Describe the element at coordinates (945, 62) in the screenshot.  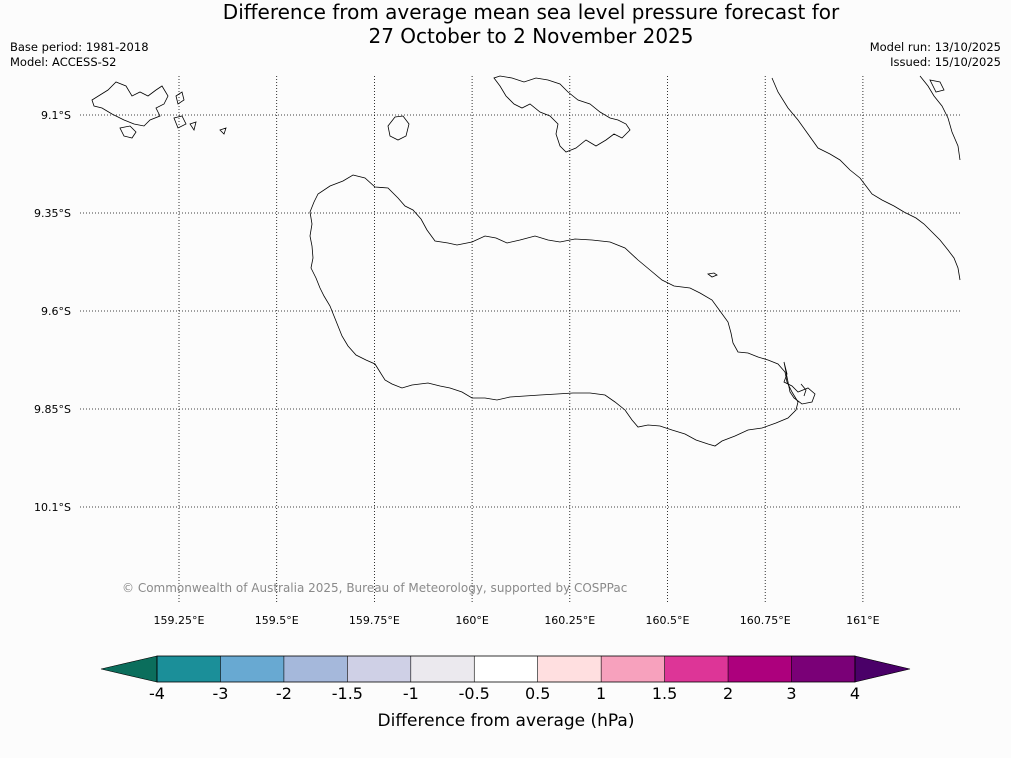
I see `issued-text: Issued: 15/10/2025` at that location.